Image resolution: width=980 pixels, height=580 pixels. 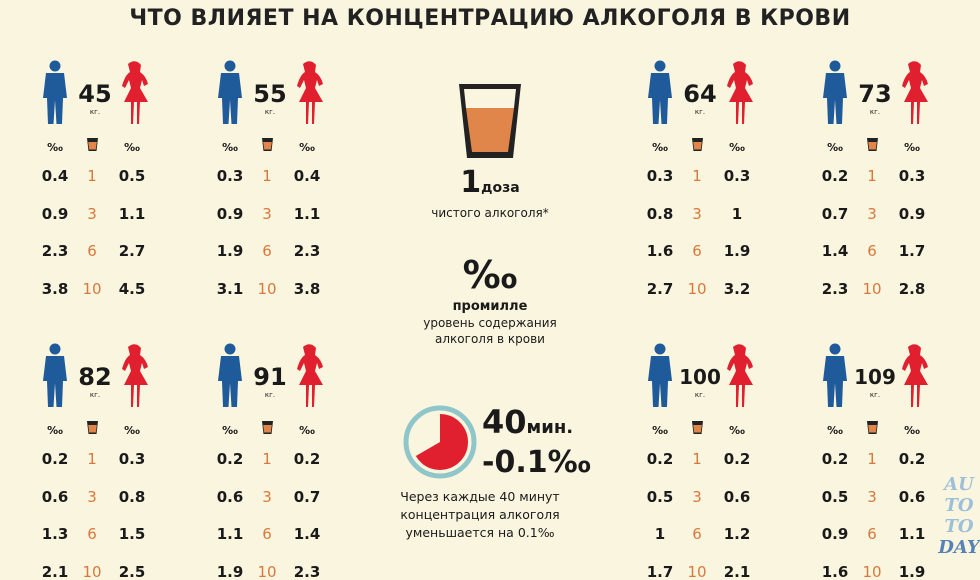 I want to click on weight-value: 91, so click(x=270, y=377).